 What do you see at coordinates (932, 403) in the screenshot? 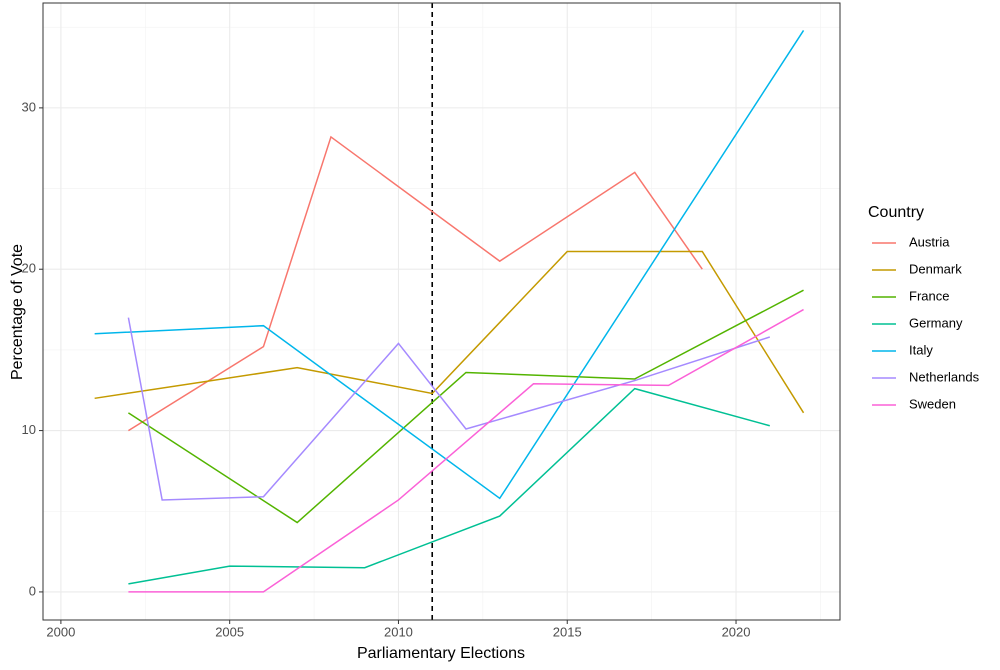
I see `legend-label: Sweden` at bounding box center [932, 403].